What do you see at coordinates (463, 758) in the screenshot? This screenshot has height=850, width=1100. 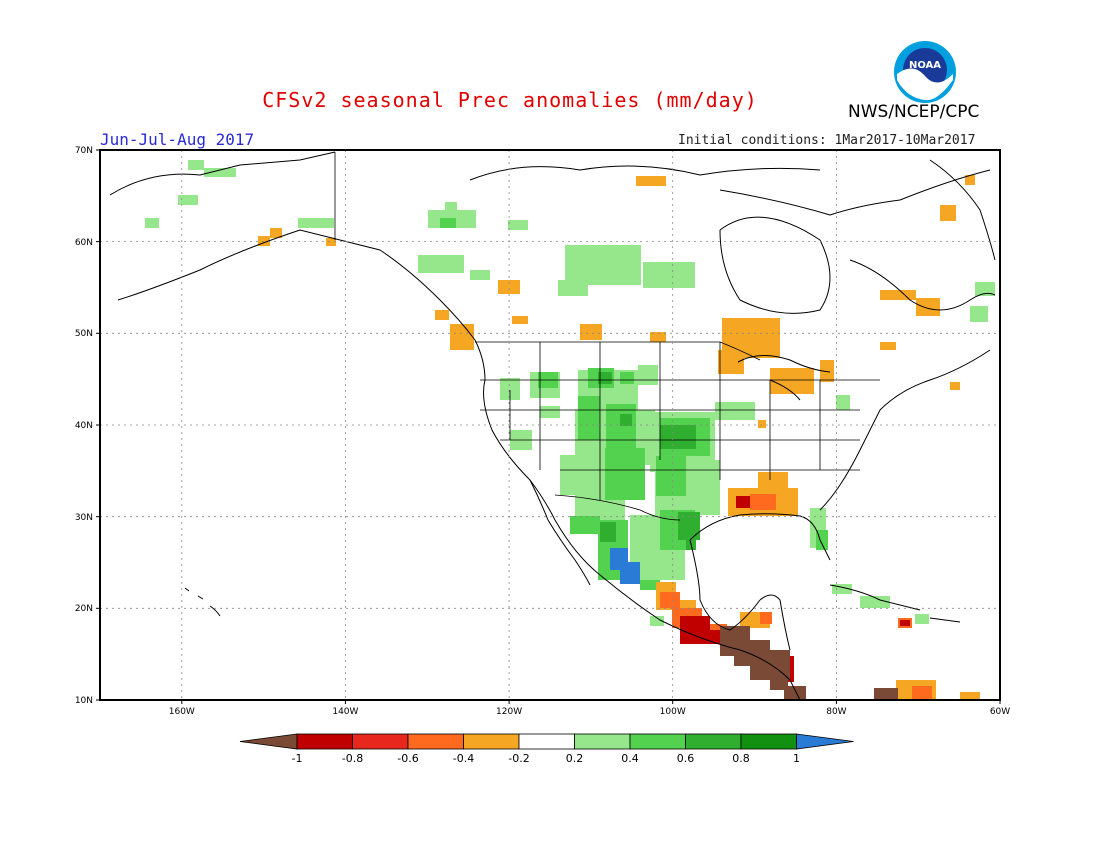 I see `colorbar-label: -0.4` at bounding box center [463, 758].